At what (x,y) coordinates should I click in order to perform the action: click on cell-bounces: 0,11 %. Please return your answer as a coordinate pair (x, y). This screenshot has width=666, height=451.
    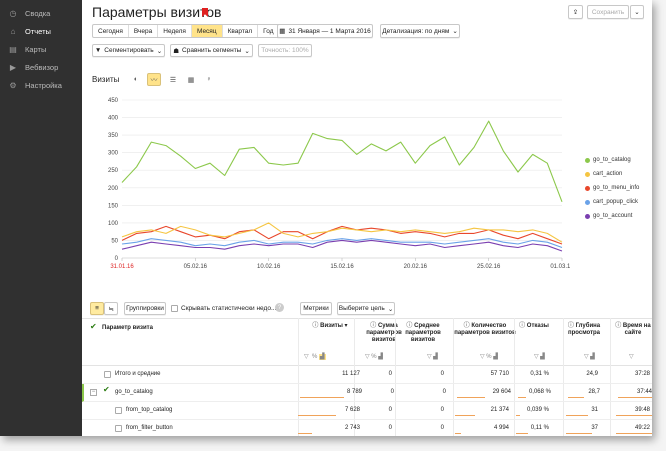
    Looking at the image, I should click on (539, 428).